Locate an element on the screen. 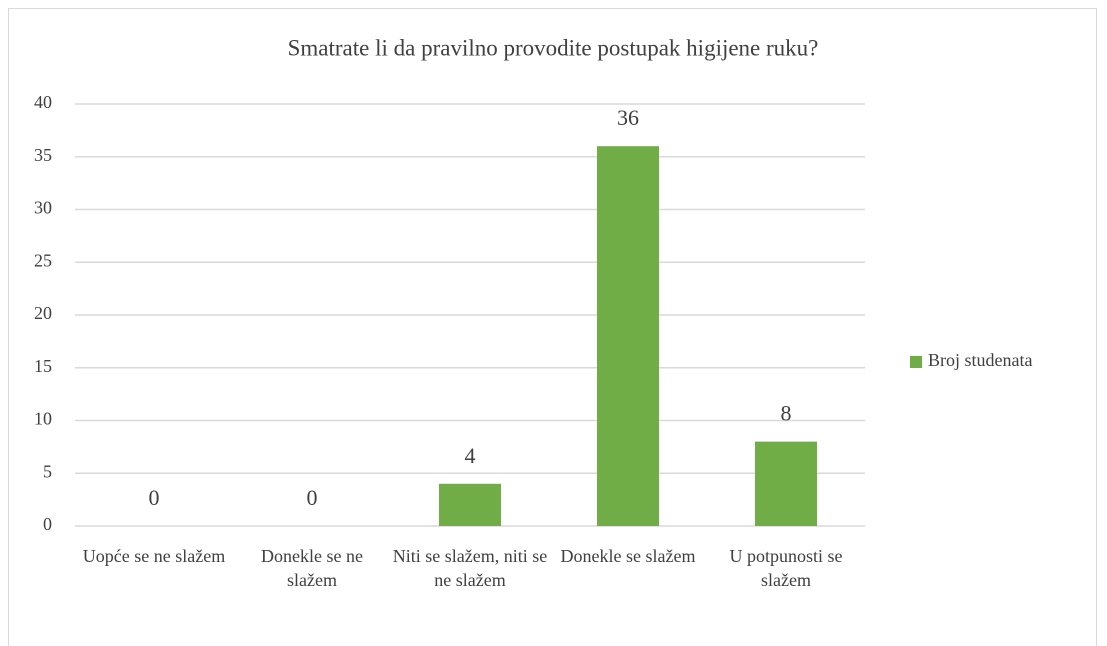 The width and height of the screenshot is (1107, 646). y-tick-label: 25 is located at coordinates (43, 260).